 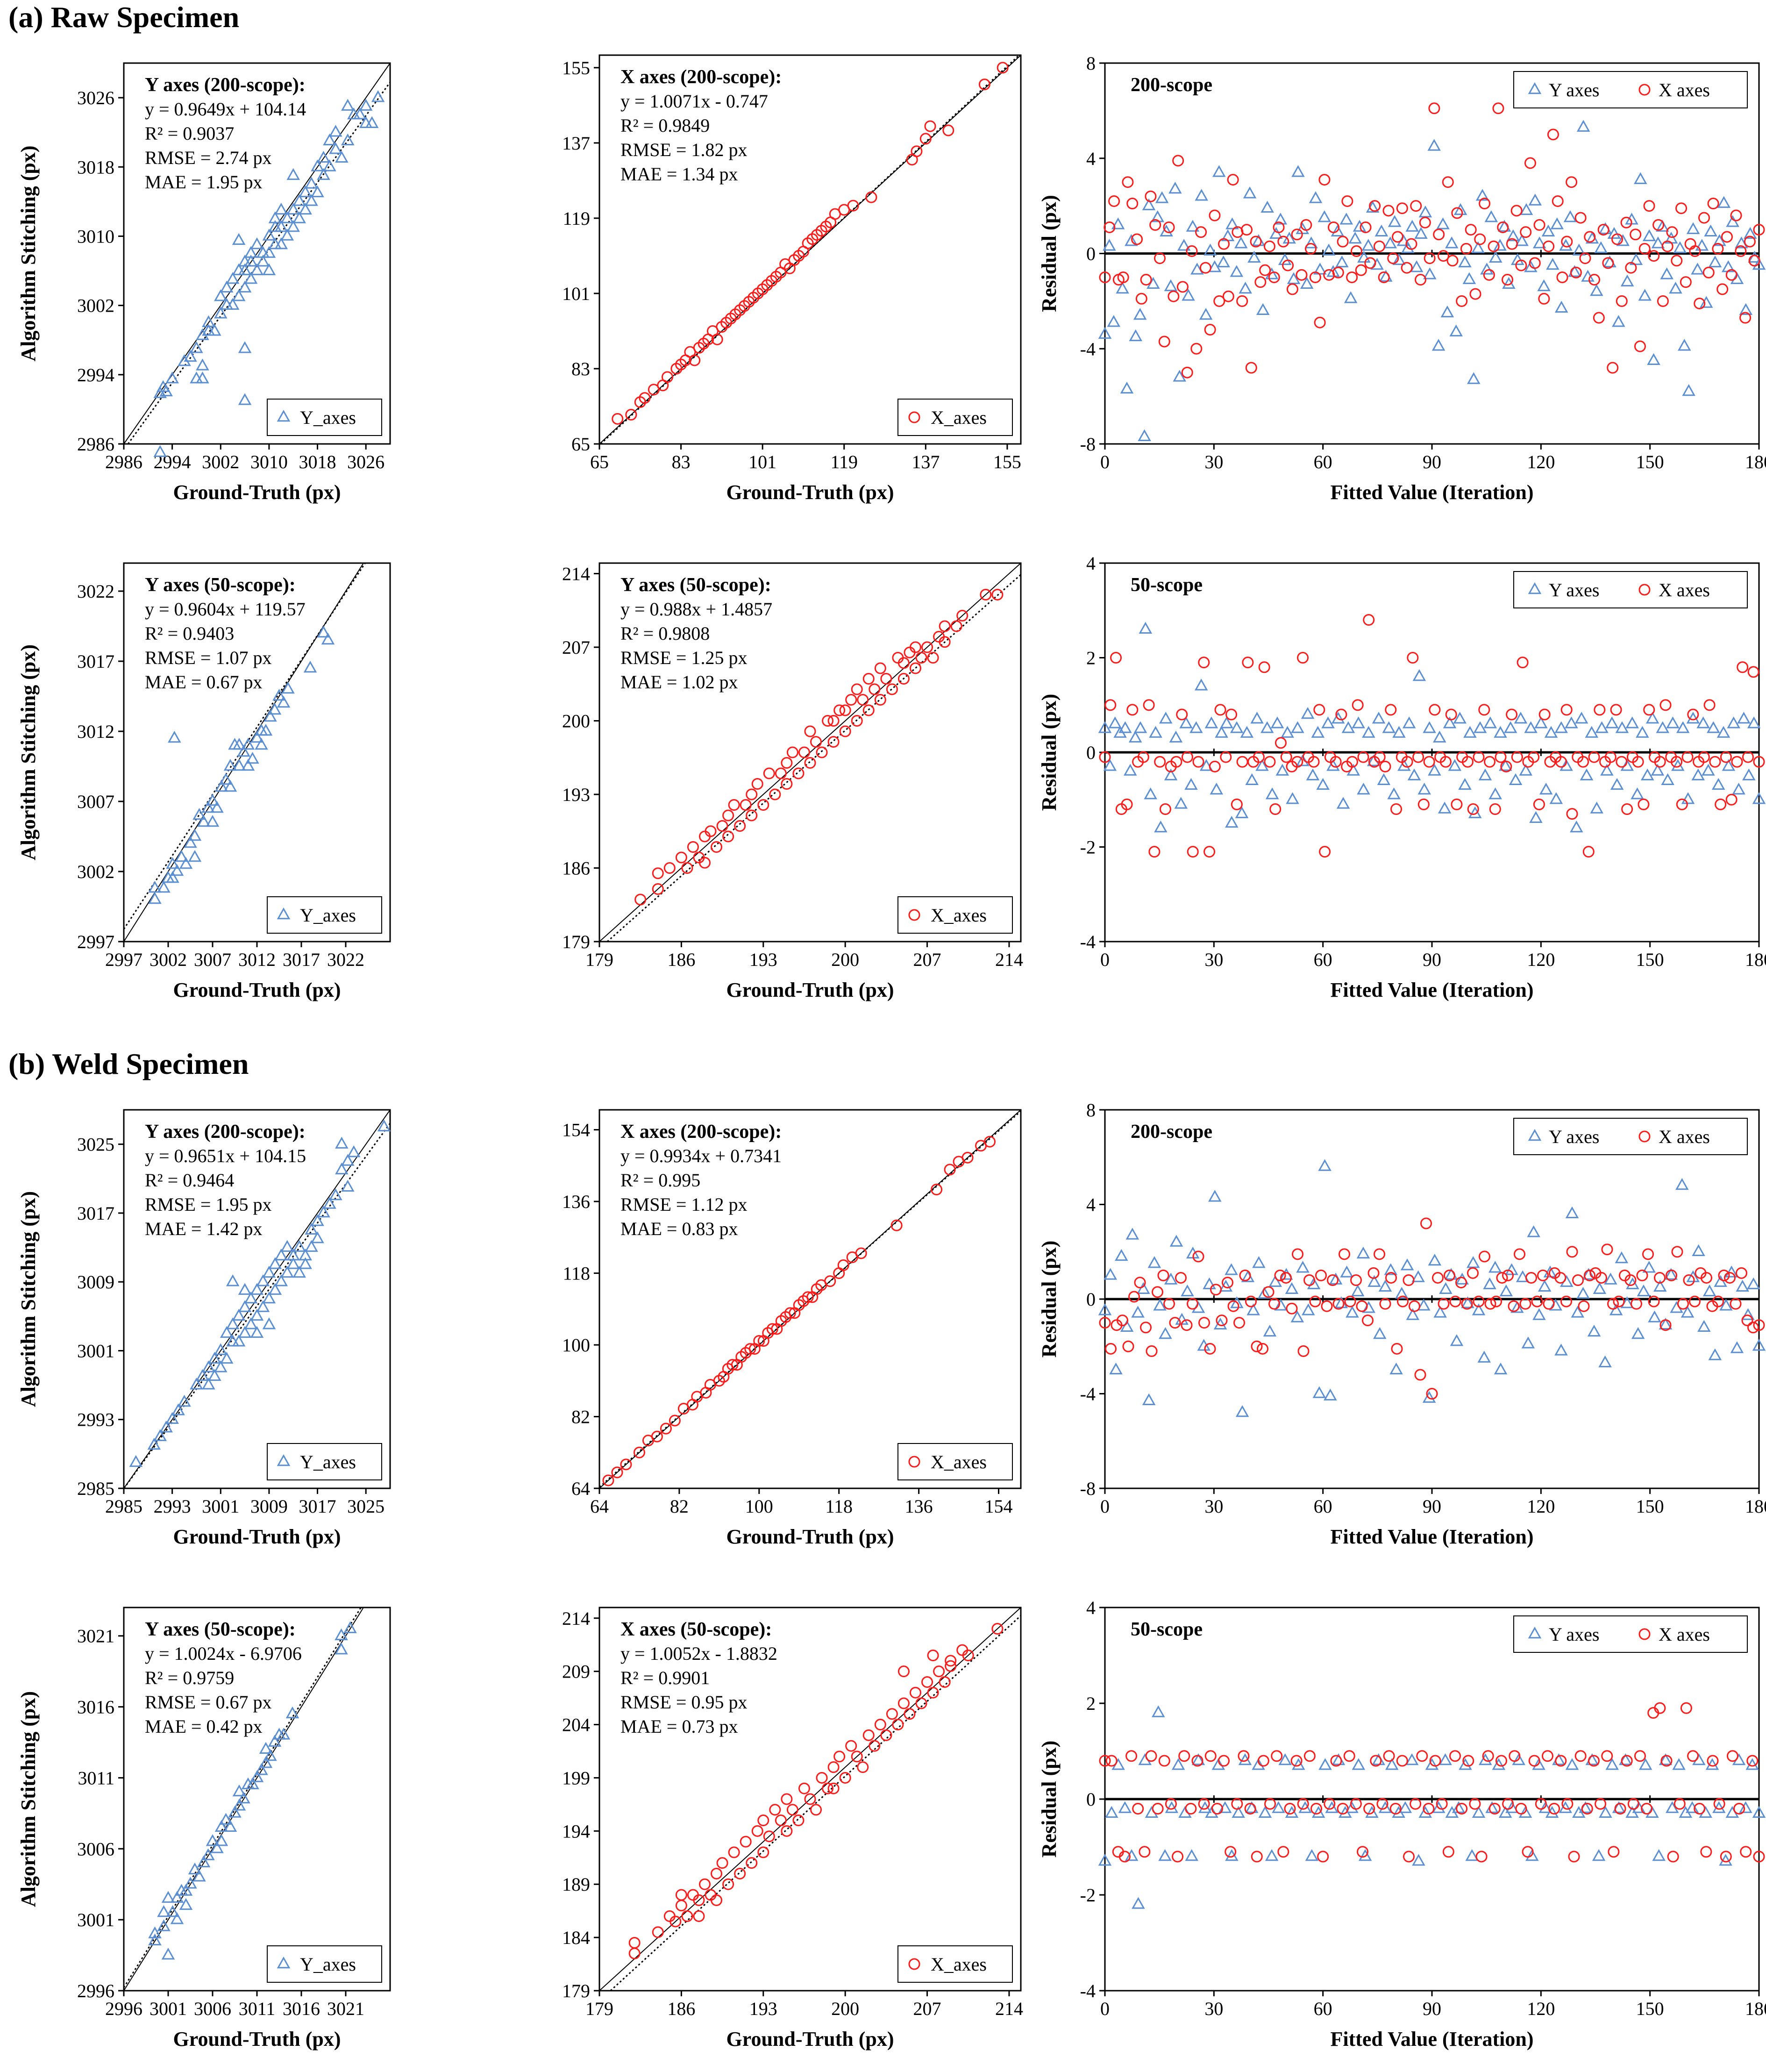 I want to click on y-tick-label: 179, so click(x=576, y=941).